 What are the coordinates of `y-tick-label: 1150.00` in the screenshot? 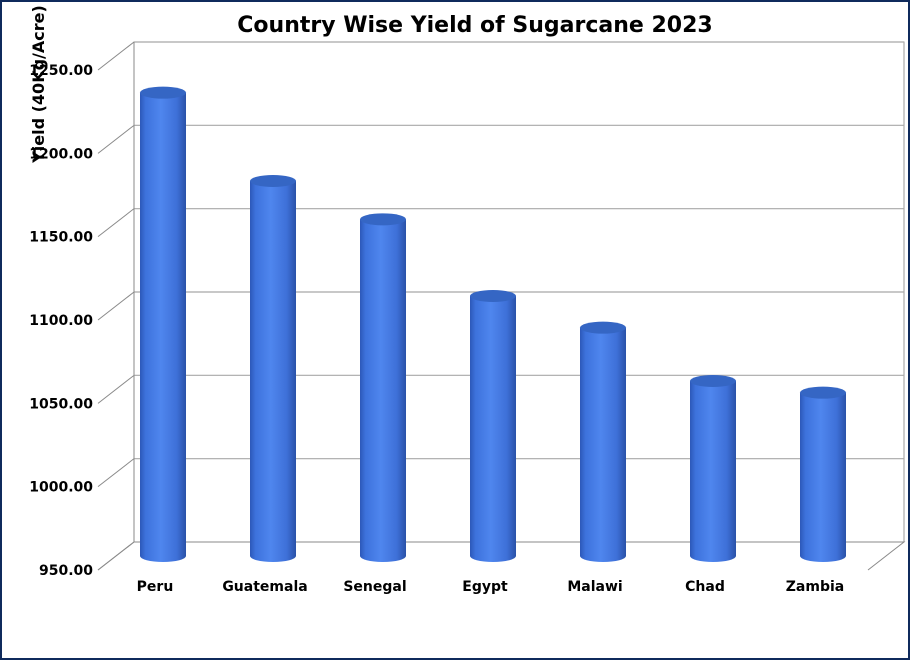 It's located at (61, 238).